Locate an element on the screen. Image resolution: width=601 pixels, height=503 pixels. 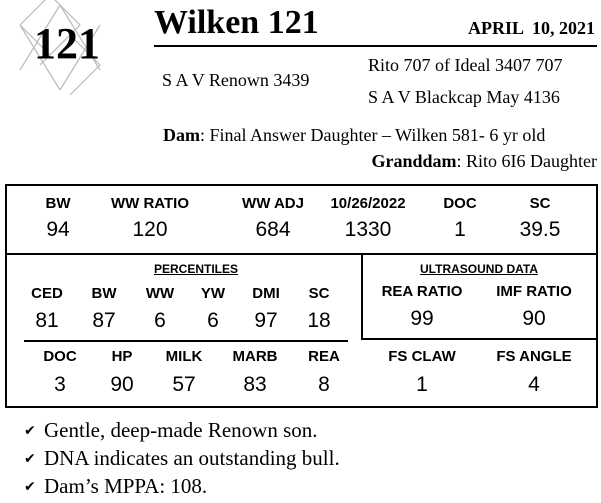
ultrasound-box is located at coordinates (479, 296).